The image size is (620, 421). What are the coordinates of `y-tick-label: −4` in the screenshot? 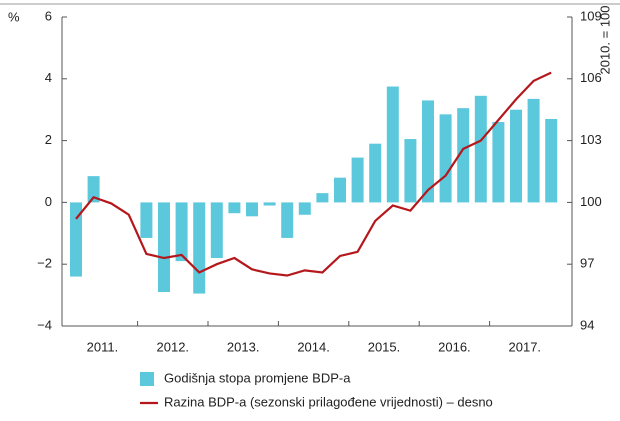 It's located at (44, 324).